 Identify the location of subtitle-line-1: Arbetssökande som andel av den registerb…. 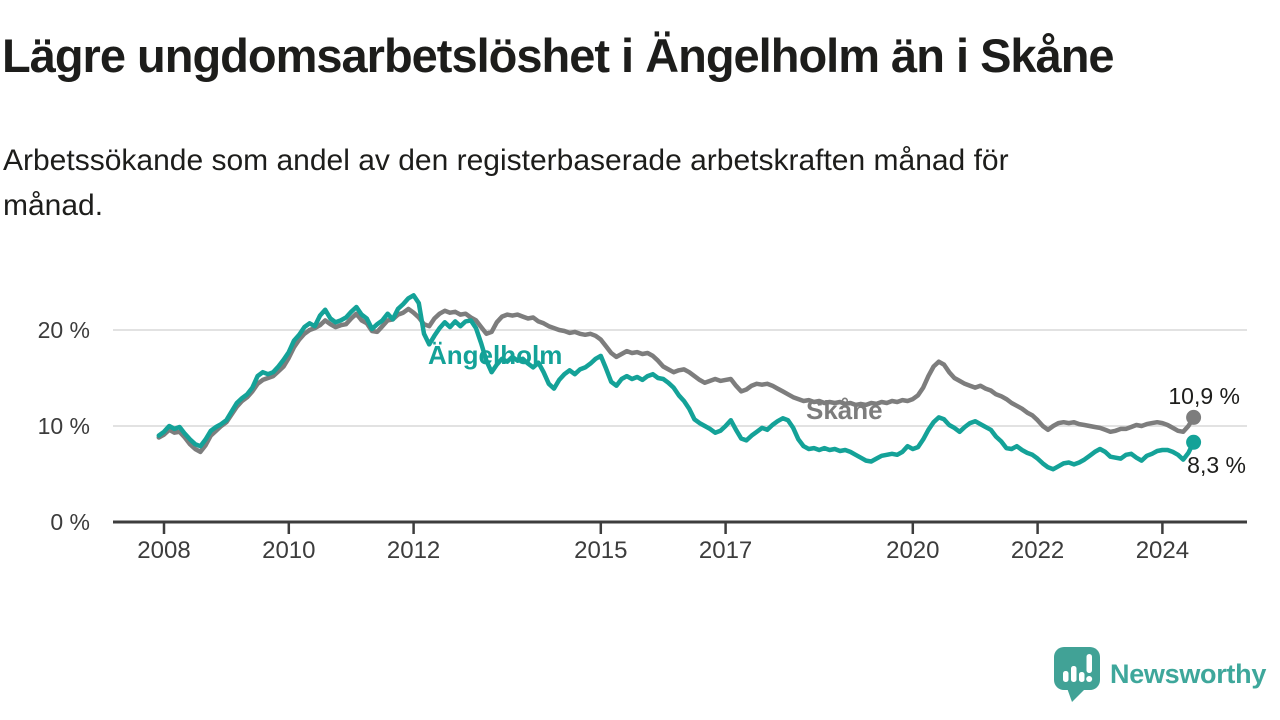
(506, 160).